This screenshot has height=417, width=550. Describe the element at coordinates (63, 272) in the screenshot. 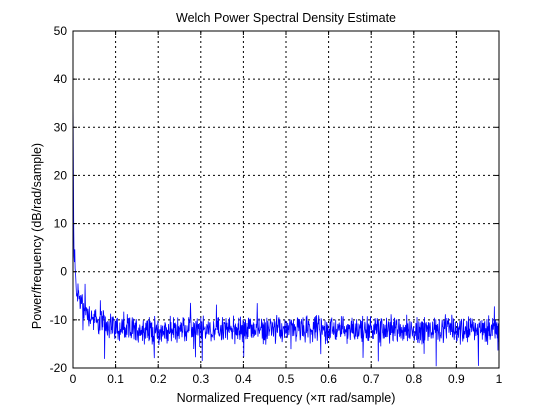

I see `y-tick-label: 0` at that location.